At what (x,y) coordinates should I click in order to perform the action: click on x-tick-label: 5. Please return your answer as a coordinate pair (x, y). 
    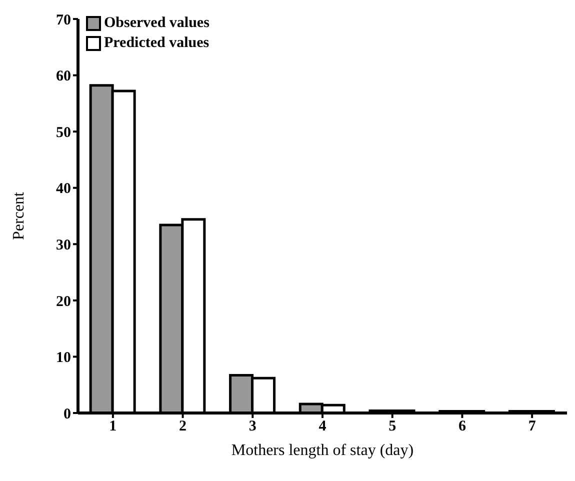
    Looking at the image, I should click on (392, 426).